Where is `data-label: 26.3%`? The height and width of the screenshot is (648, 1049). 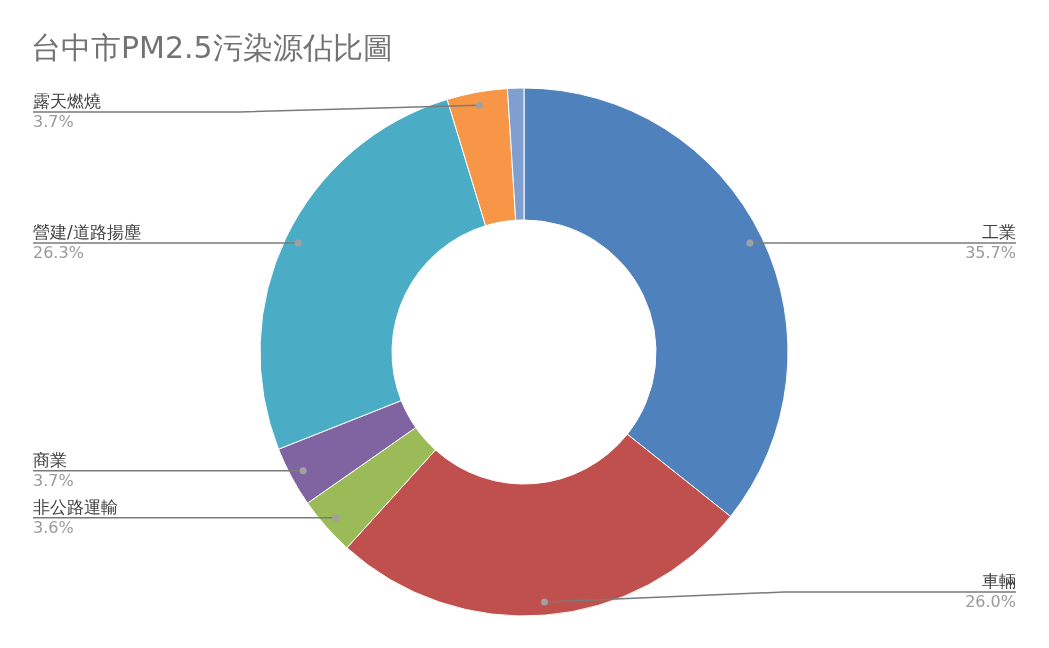 data-label: 26.3% is located at coordinates (58, 253).